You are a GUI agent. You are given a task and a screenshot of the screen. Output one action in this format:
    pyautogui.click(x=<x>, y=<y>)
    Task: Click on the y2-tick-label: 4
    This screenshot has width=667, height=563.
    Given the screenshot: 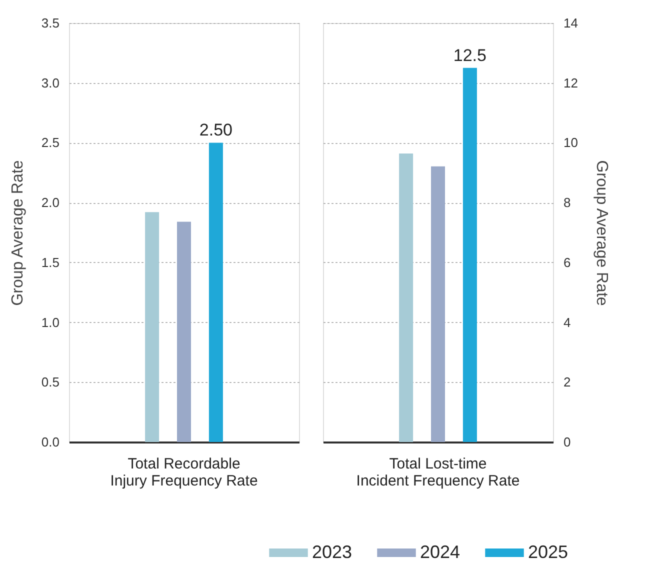 What is the action you would take?
    pyautogui.click(x=567, y=322)
    